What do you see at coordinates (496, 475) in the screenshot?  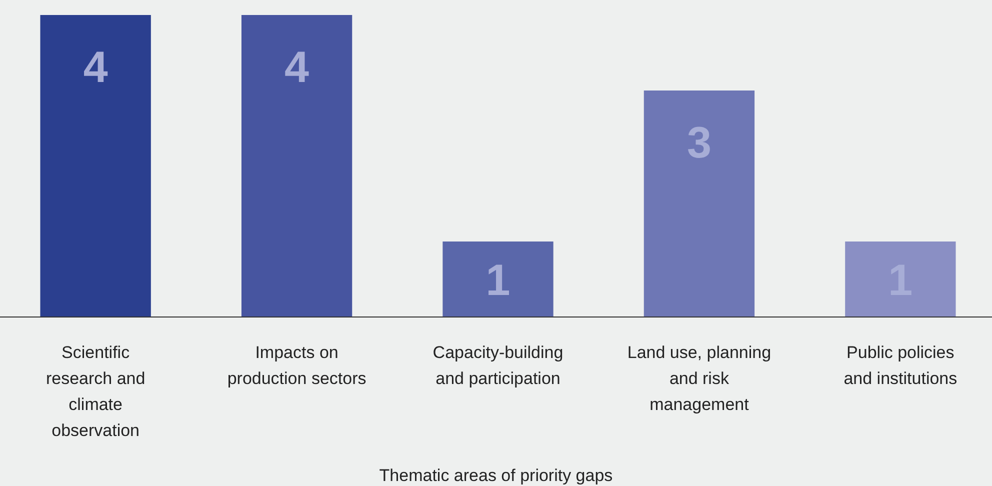 I see `x-axis-title: Thematic areas of priority gaps` at bounding box center [496, 475].